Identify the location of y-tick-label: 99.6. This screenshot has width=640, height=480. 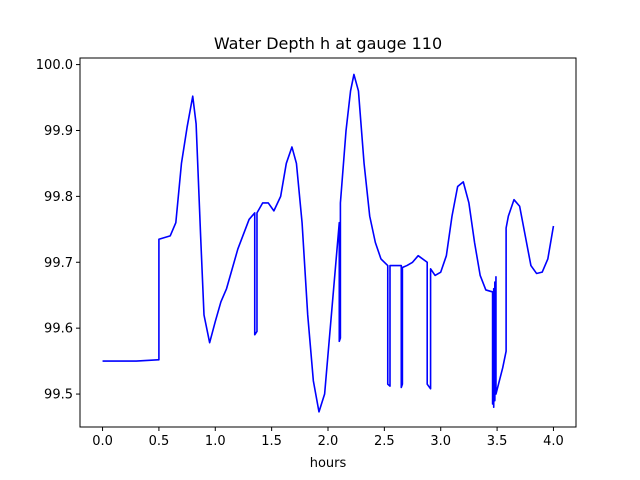
(58, 329).